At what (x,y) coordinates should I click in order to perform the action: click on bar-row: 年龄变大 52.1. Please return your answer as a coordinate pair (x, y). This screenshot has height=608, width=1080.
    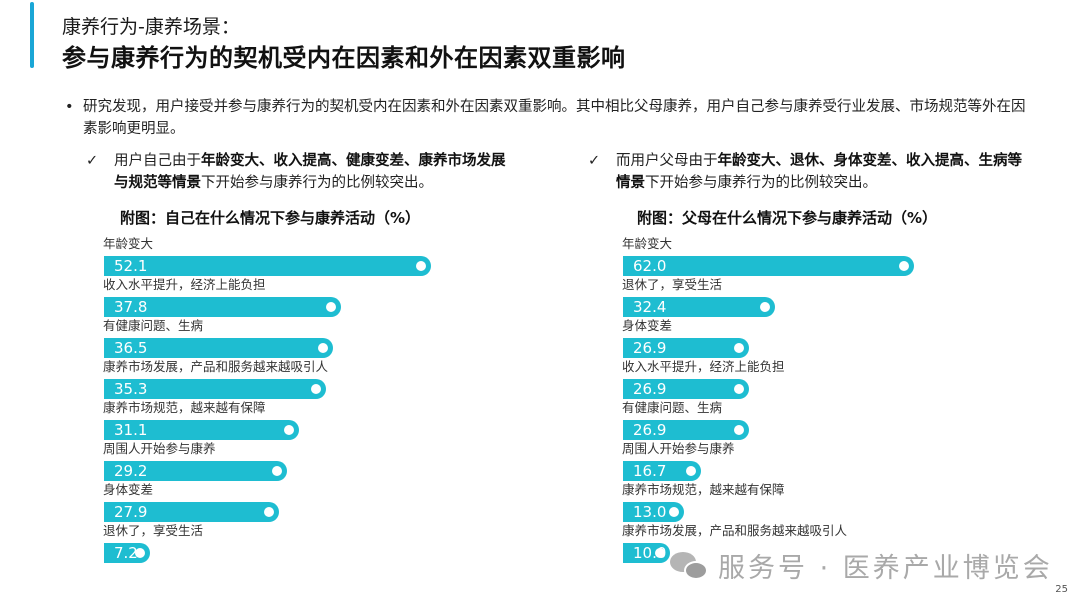
    Looking at the image, I should click on (313, 256).